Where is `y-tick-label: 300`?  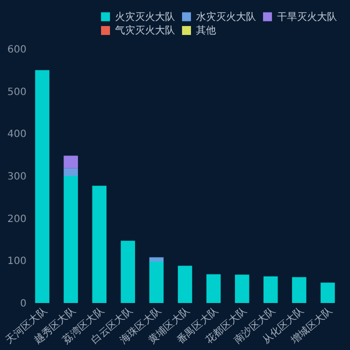 y-tick-label: 300 is located at coordinates (16, 177).